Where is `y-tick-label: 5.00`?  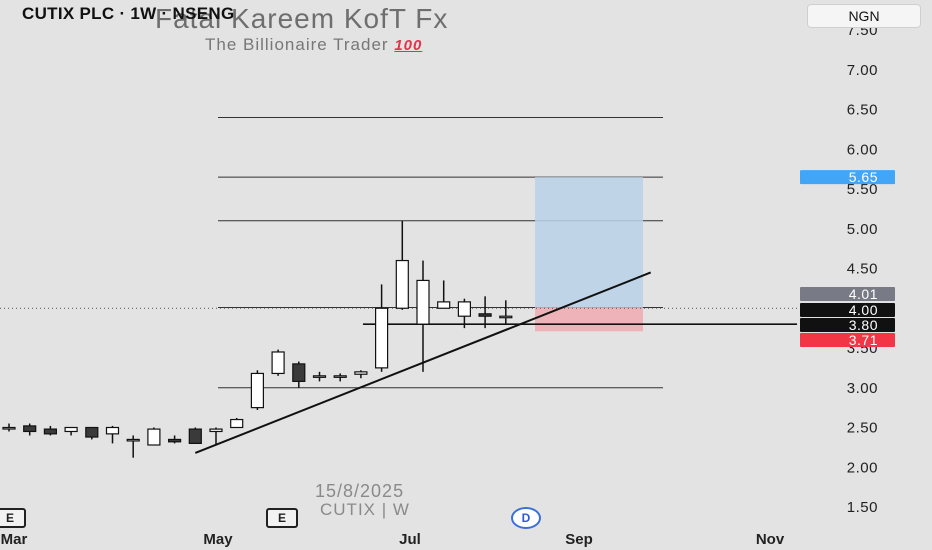 y-tick-label: 5.00 is located at coordinates (862, 229).